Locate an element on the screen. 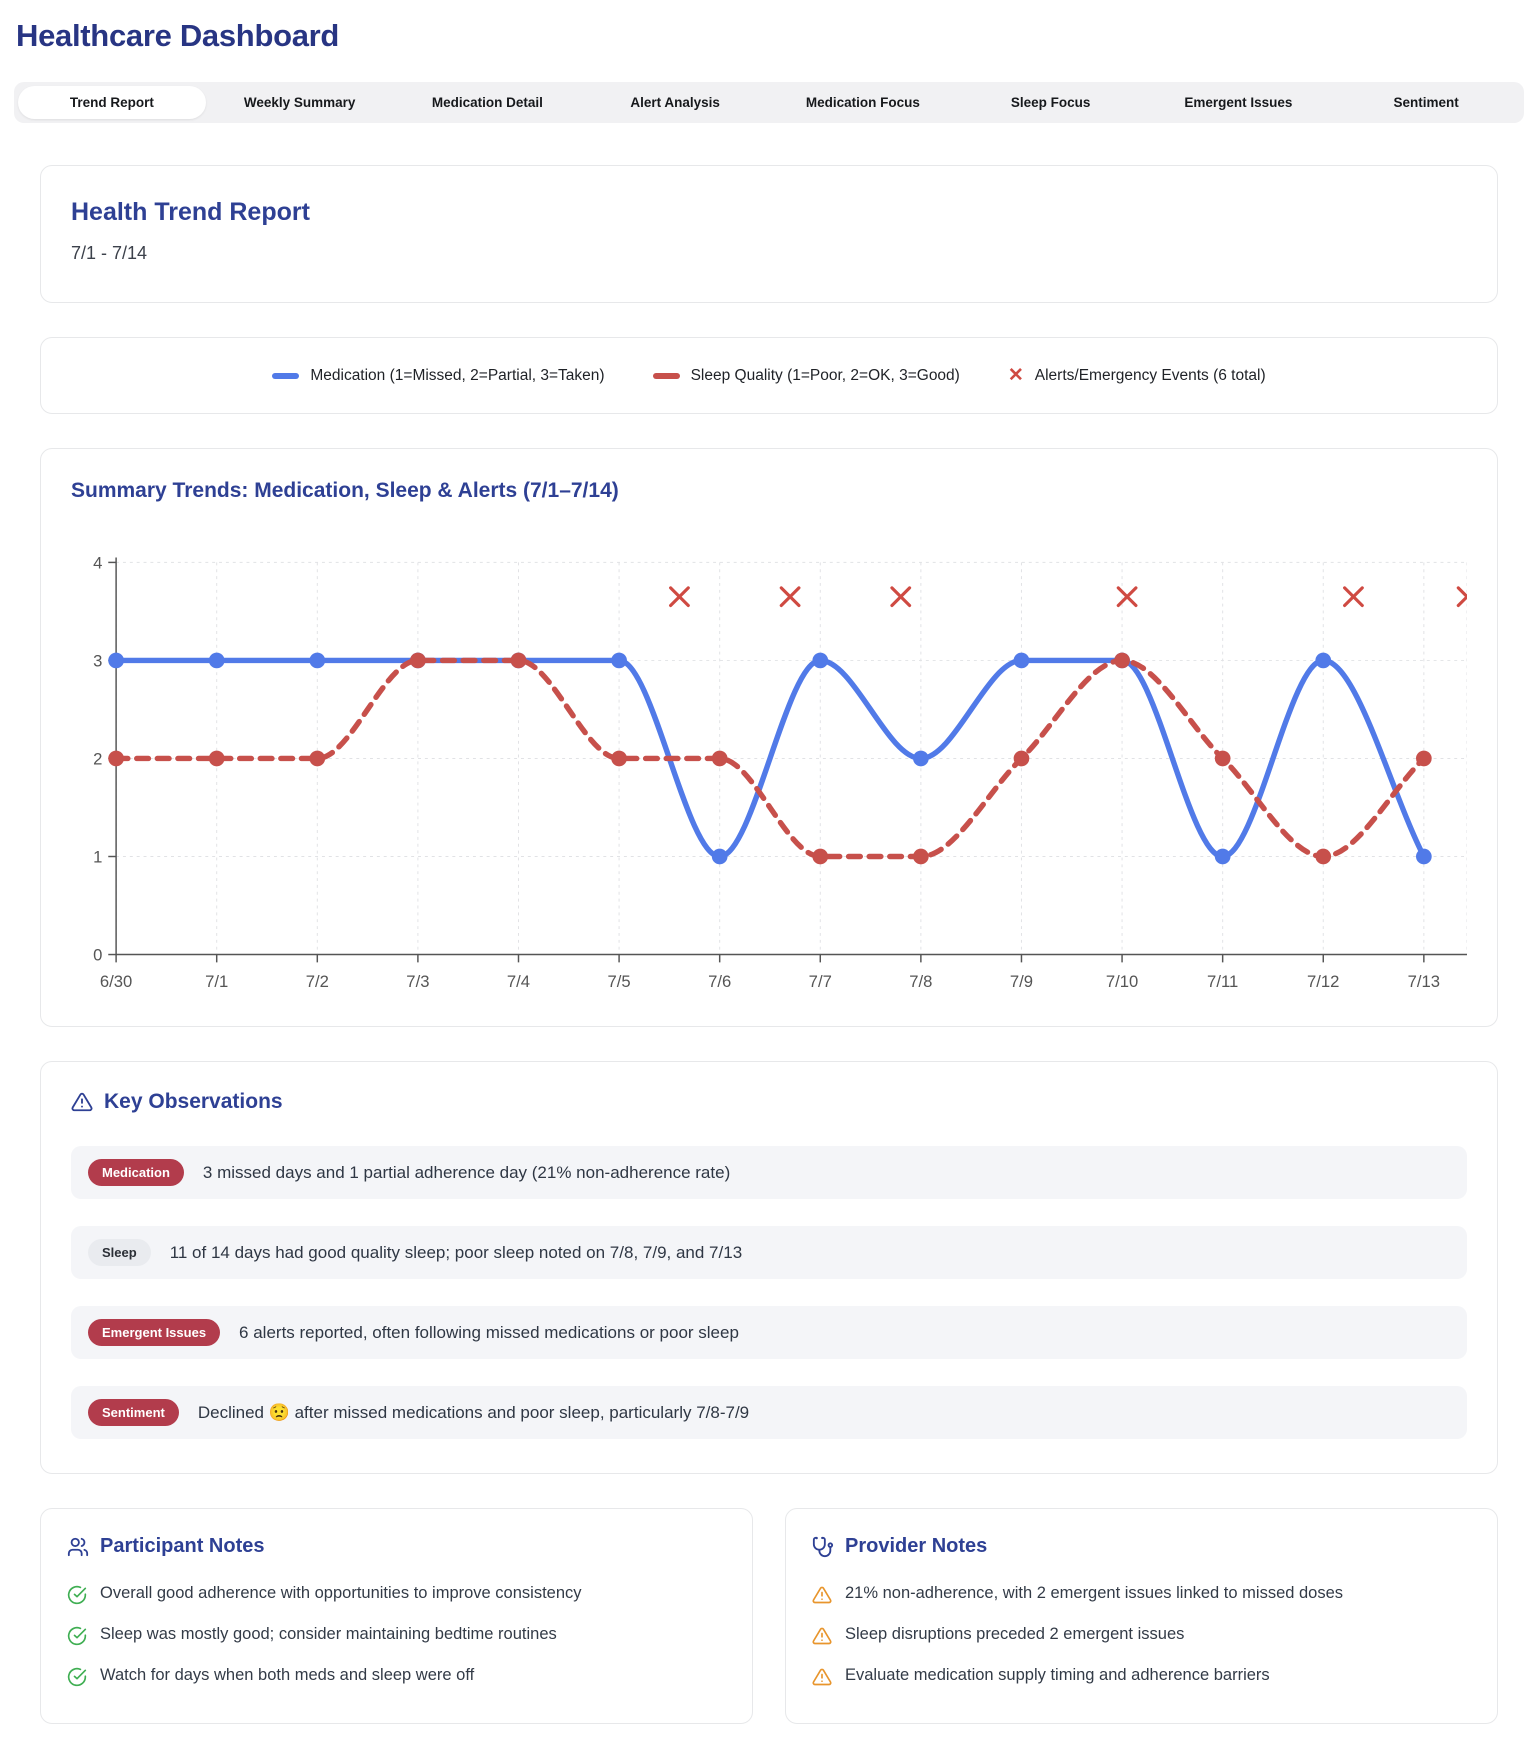  legend-x-swatch: ✕ is located at coordinates (1015, 375).